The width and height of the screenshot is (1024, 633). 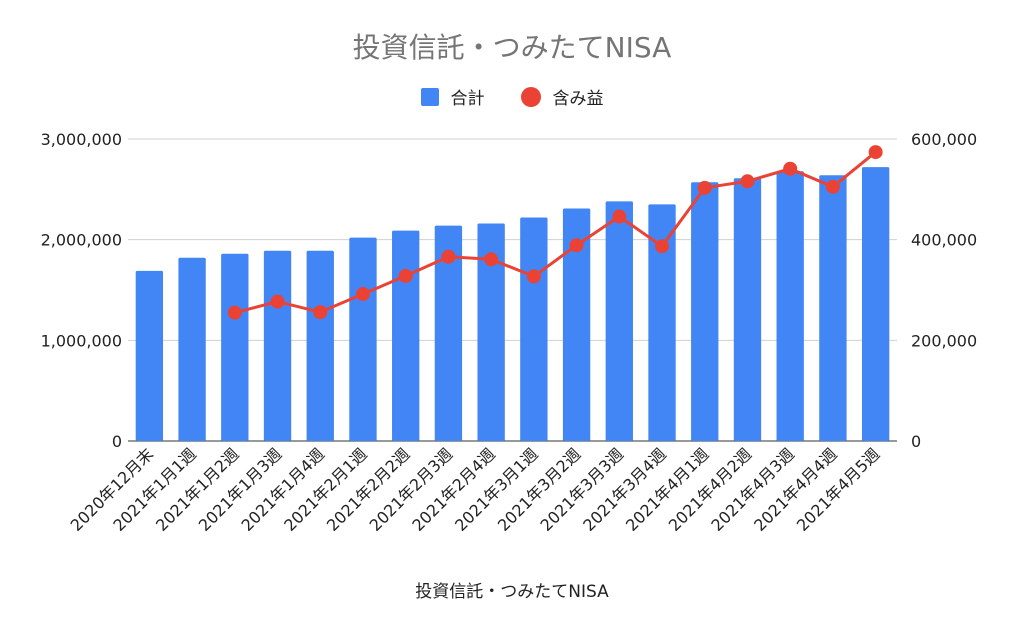 I want to click on x-axis-title: 投資信託・つみたてNISA, so click(x=512, y=592).